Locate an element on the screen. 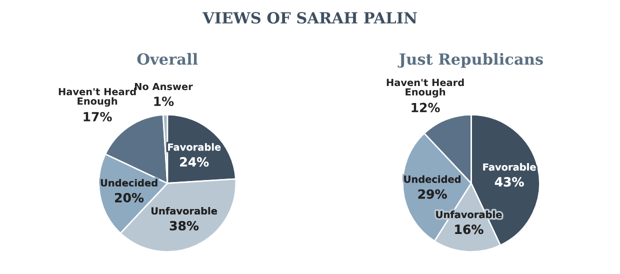  data-label: 29% is located at coordinates (432, 194).